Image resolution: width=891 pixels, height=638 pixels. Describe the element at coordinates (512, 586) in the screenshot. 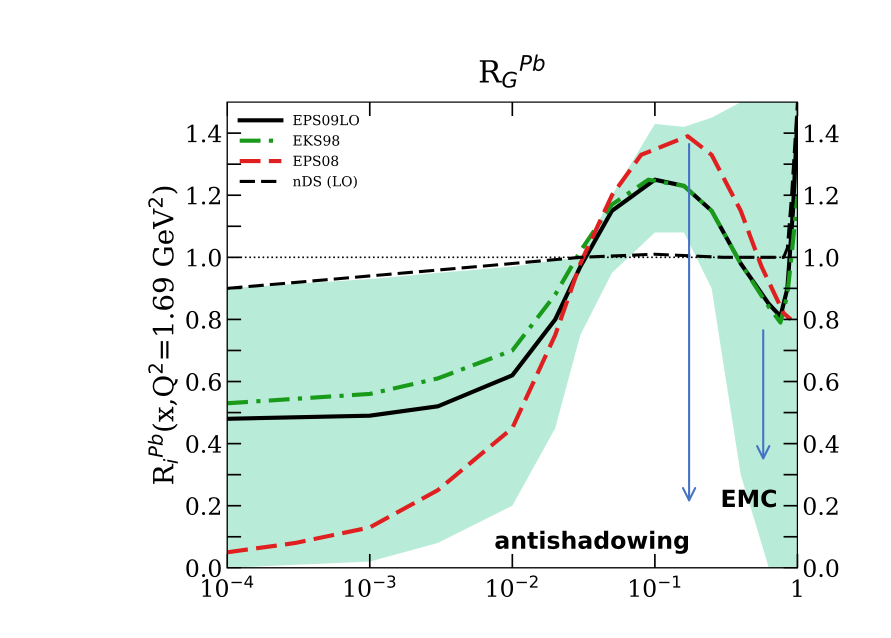

I see `x-tick-label: 10$^{−2}$` at that location.